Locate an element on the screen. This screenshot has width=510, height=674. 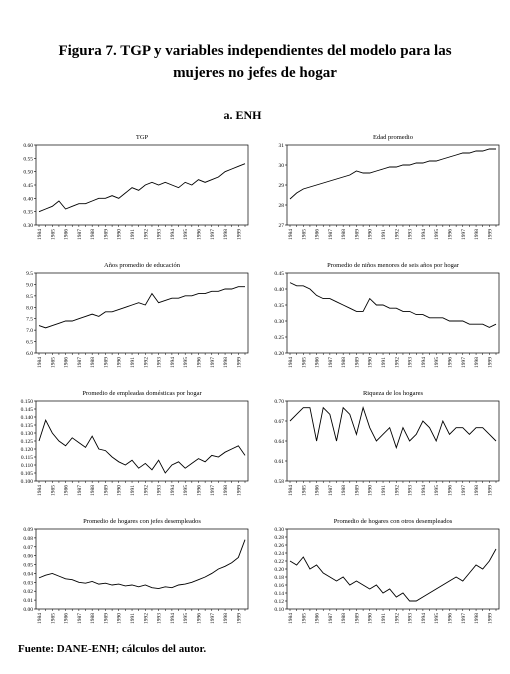
y-tick-label: 0.105 is located at coordinates (27, 474).